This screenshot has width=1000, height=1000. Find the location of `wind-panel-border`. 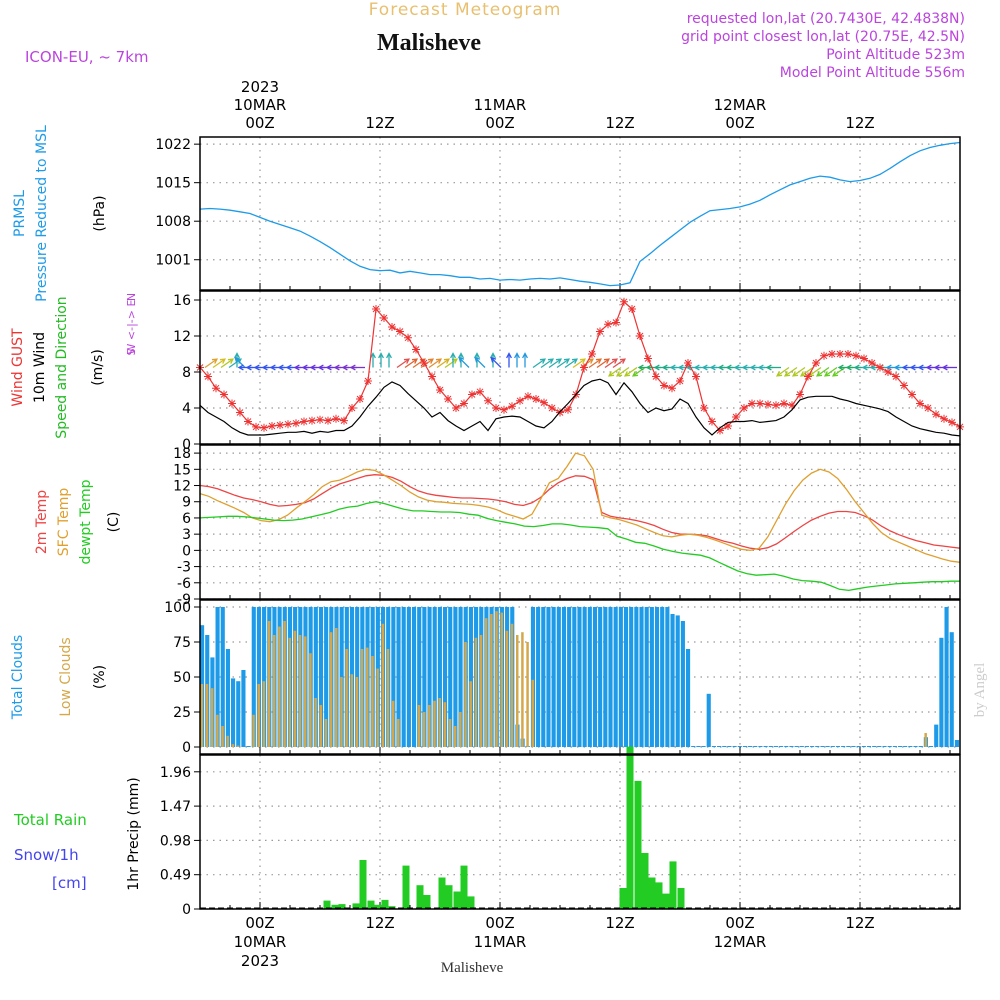

wind-panel-border is located at coordinates (580, 367).